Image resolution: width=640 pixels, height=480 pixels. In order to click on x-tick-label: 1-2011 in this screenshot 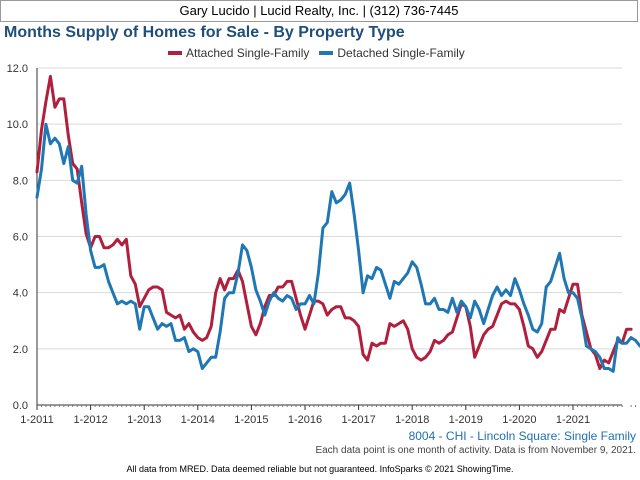, I will do `click(36, 420)`.